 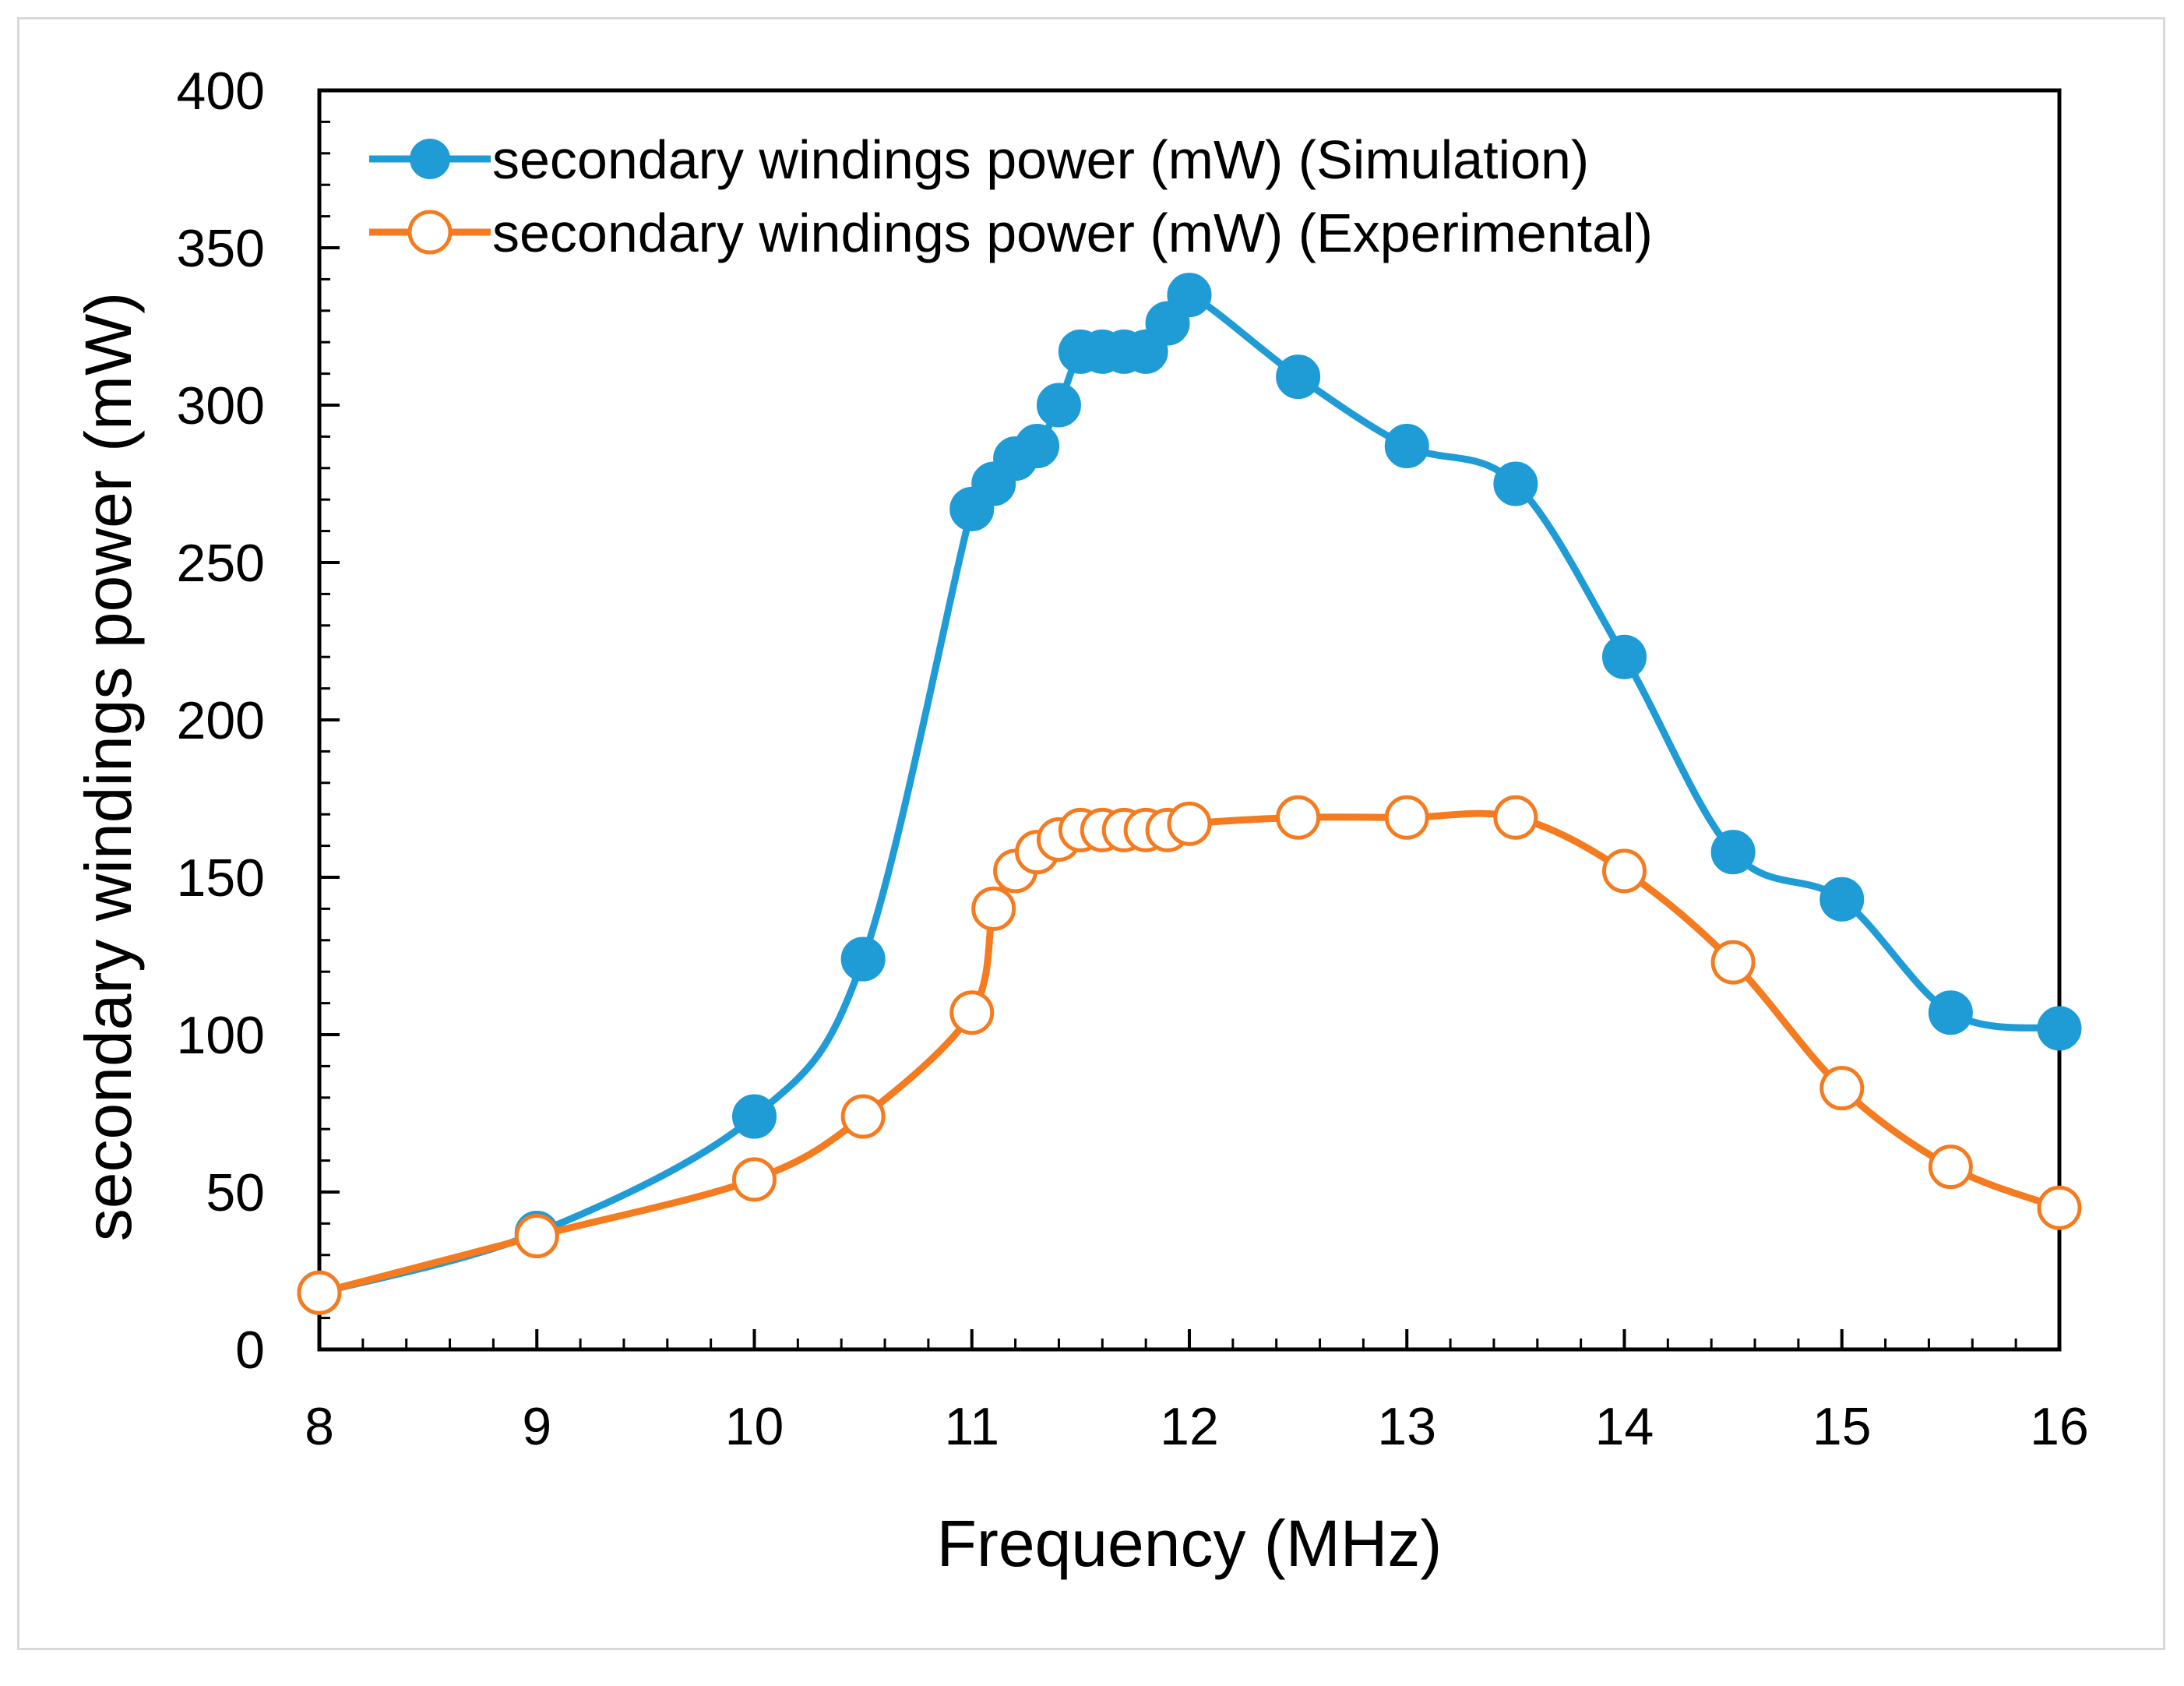 I want to click on x-tick-label: 8, so click(x=319, y=1427).